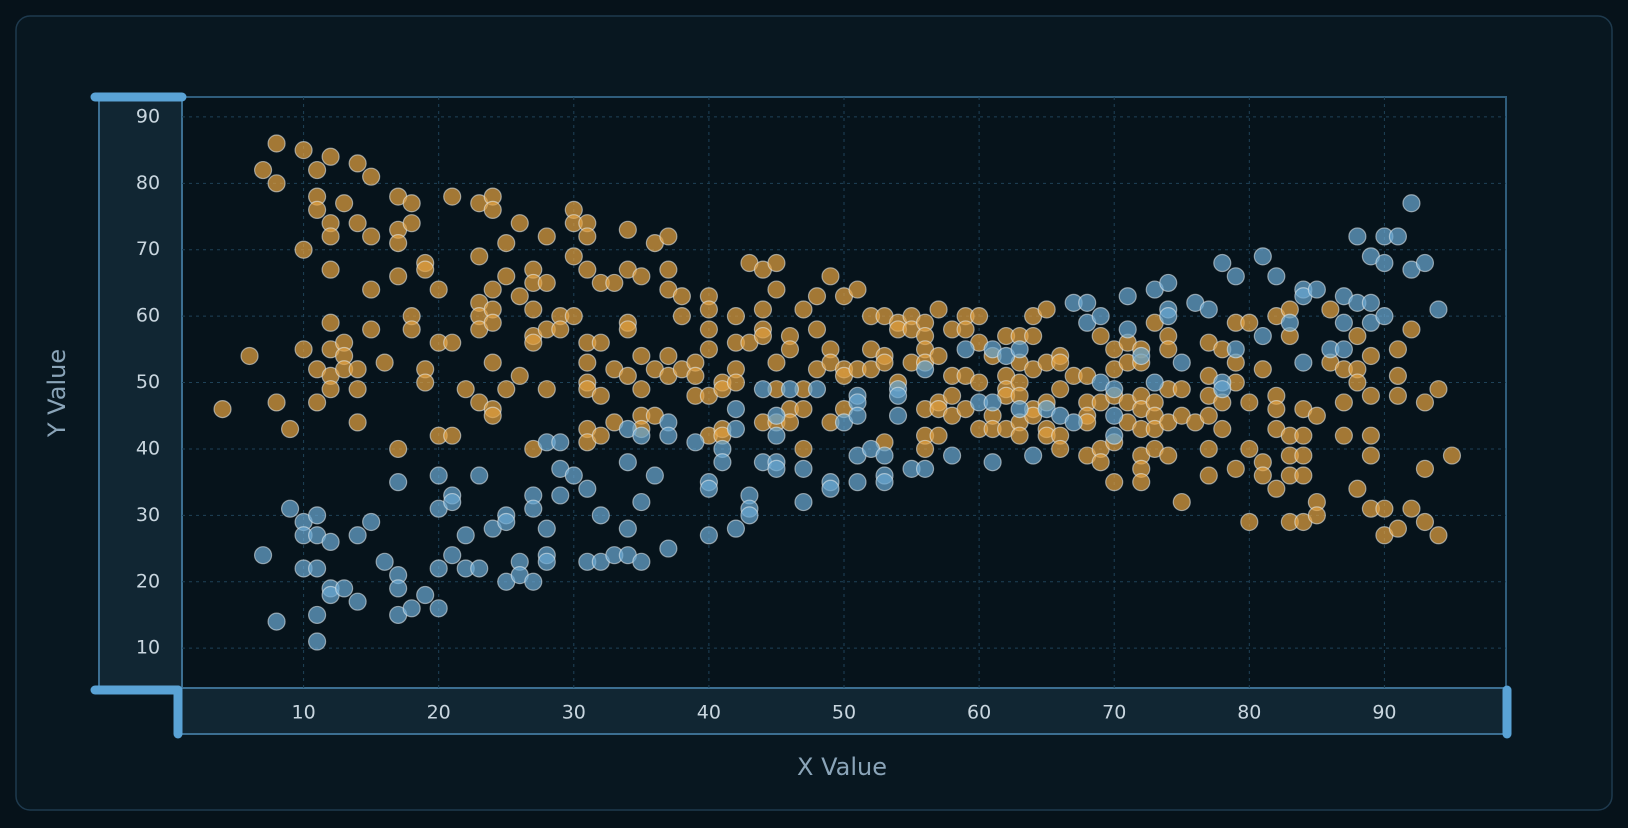  Describe the element at coordinates (148, 316) in the screenshot. I see `y-tick-label: 60` at that location.